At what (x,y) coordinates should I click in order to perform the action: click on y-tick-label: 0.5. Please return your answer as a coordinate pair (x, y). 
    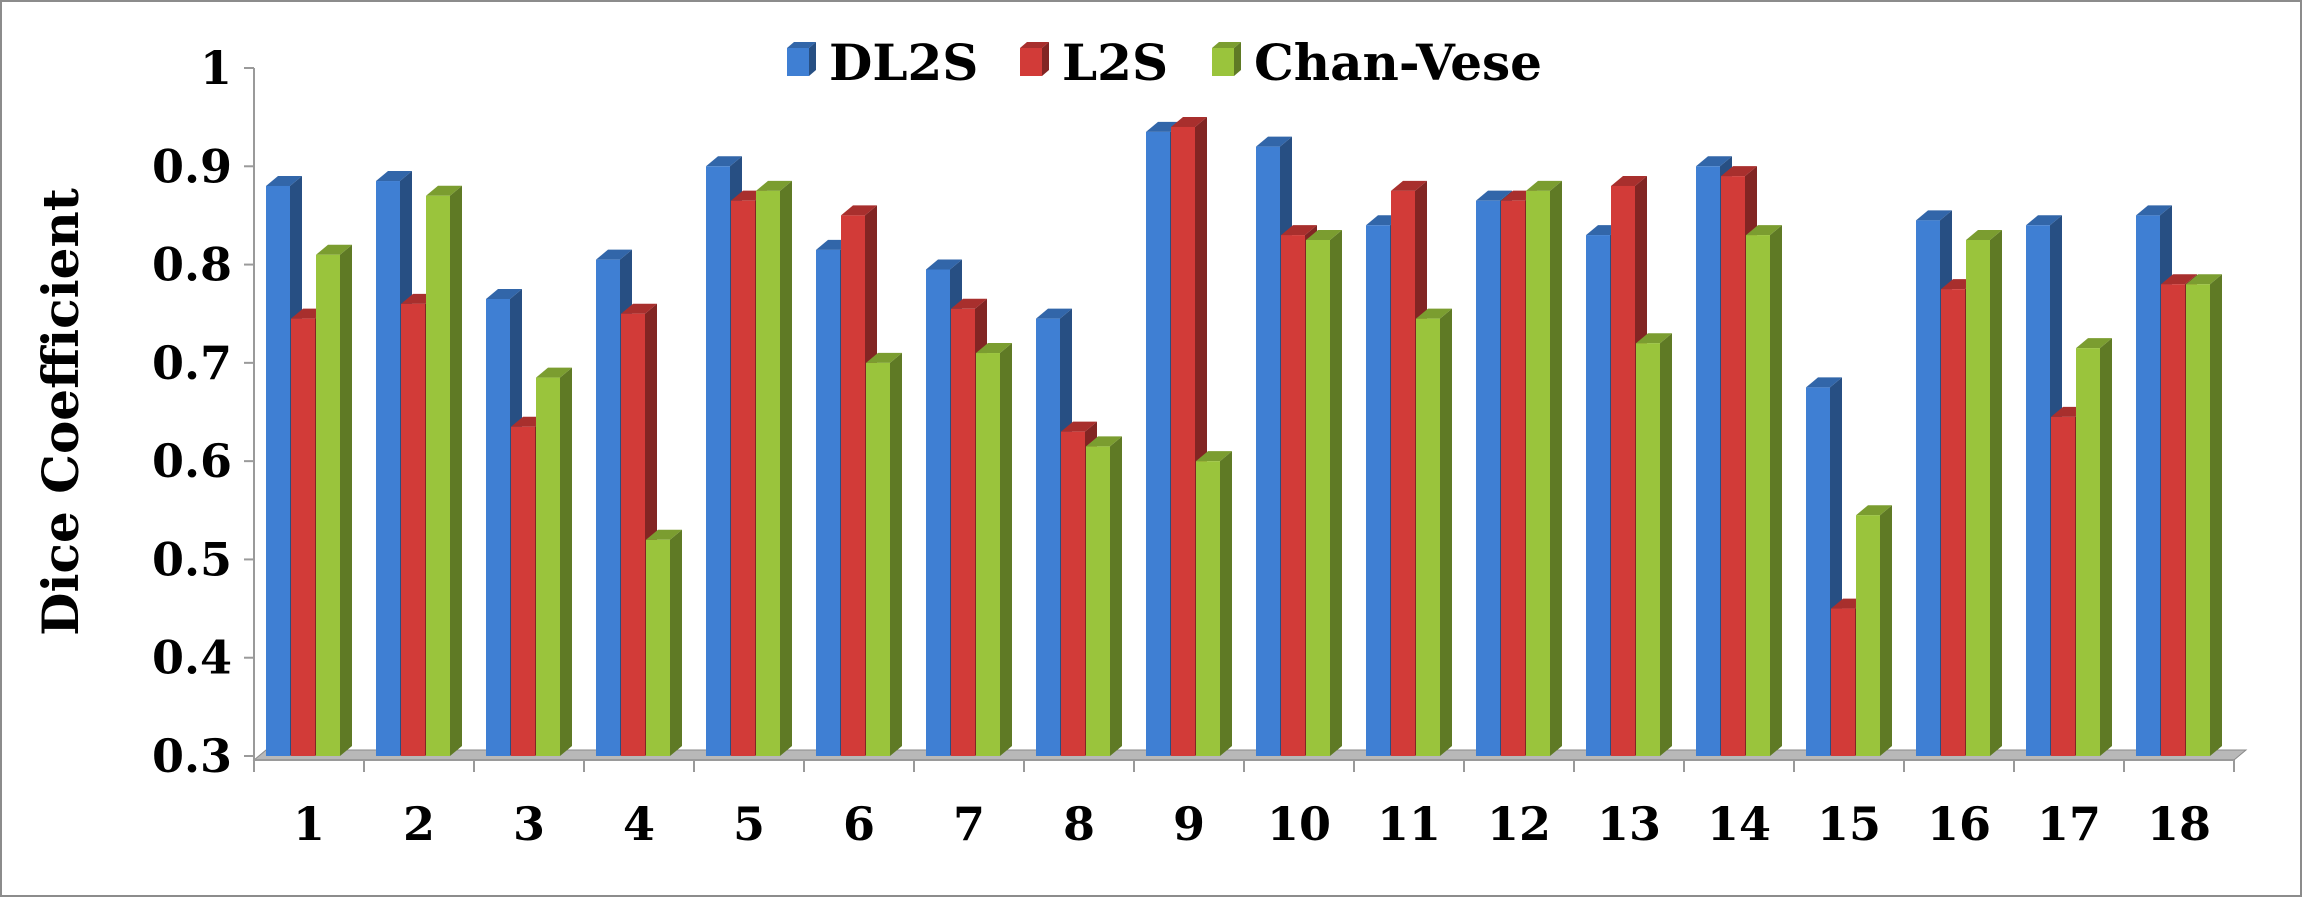
    Looking at the image, I should click on (192, 559).